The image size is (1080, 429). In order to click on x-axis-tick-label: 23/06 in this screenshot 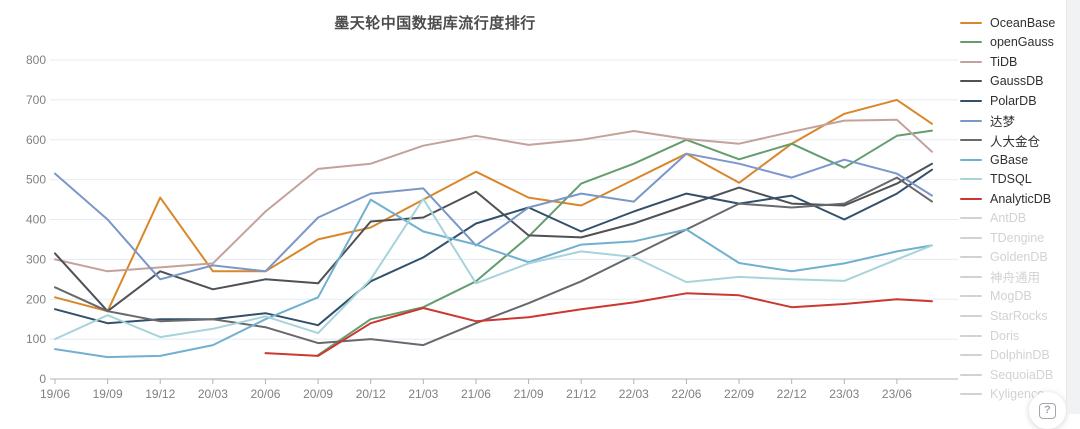, I will do `click(897, 394)`.